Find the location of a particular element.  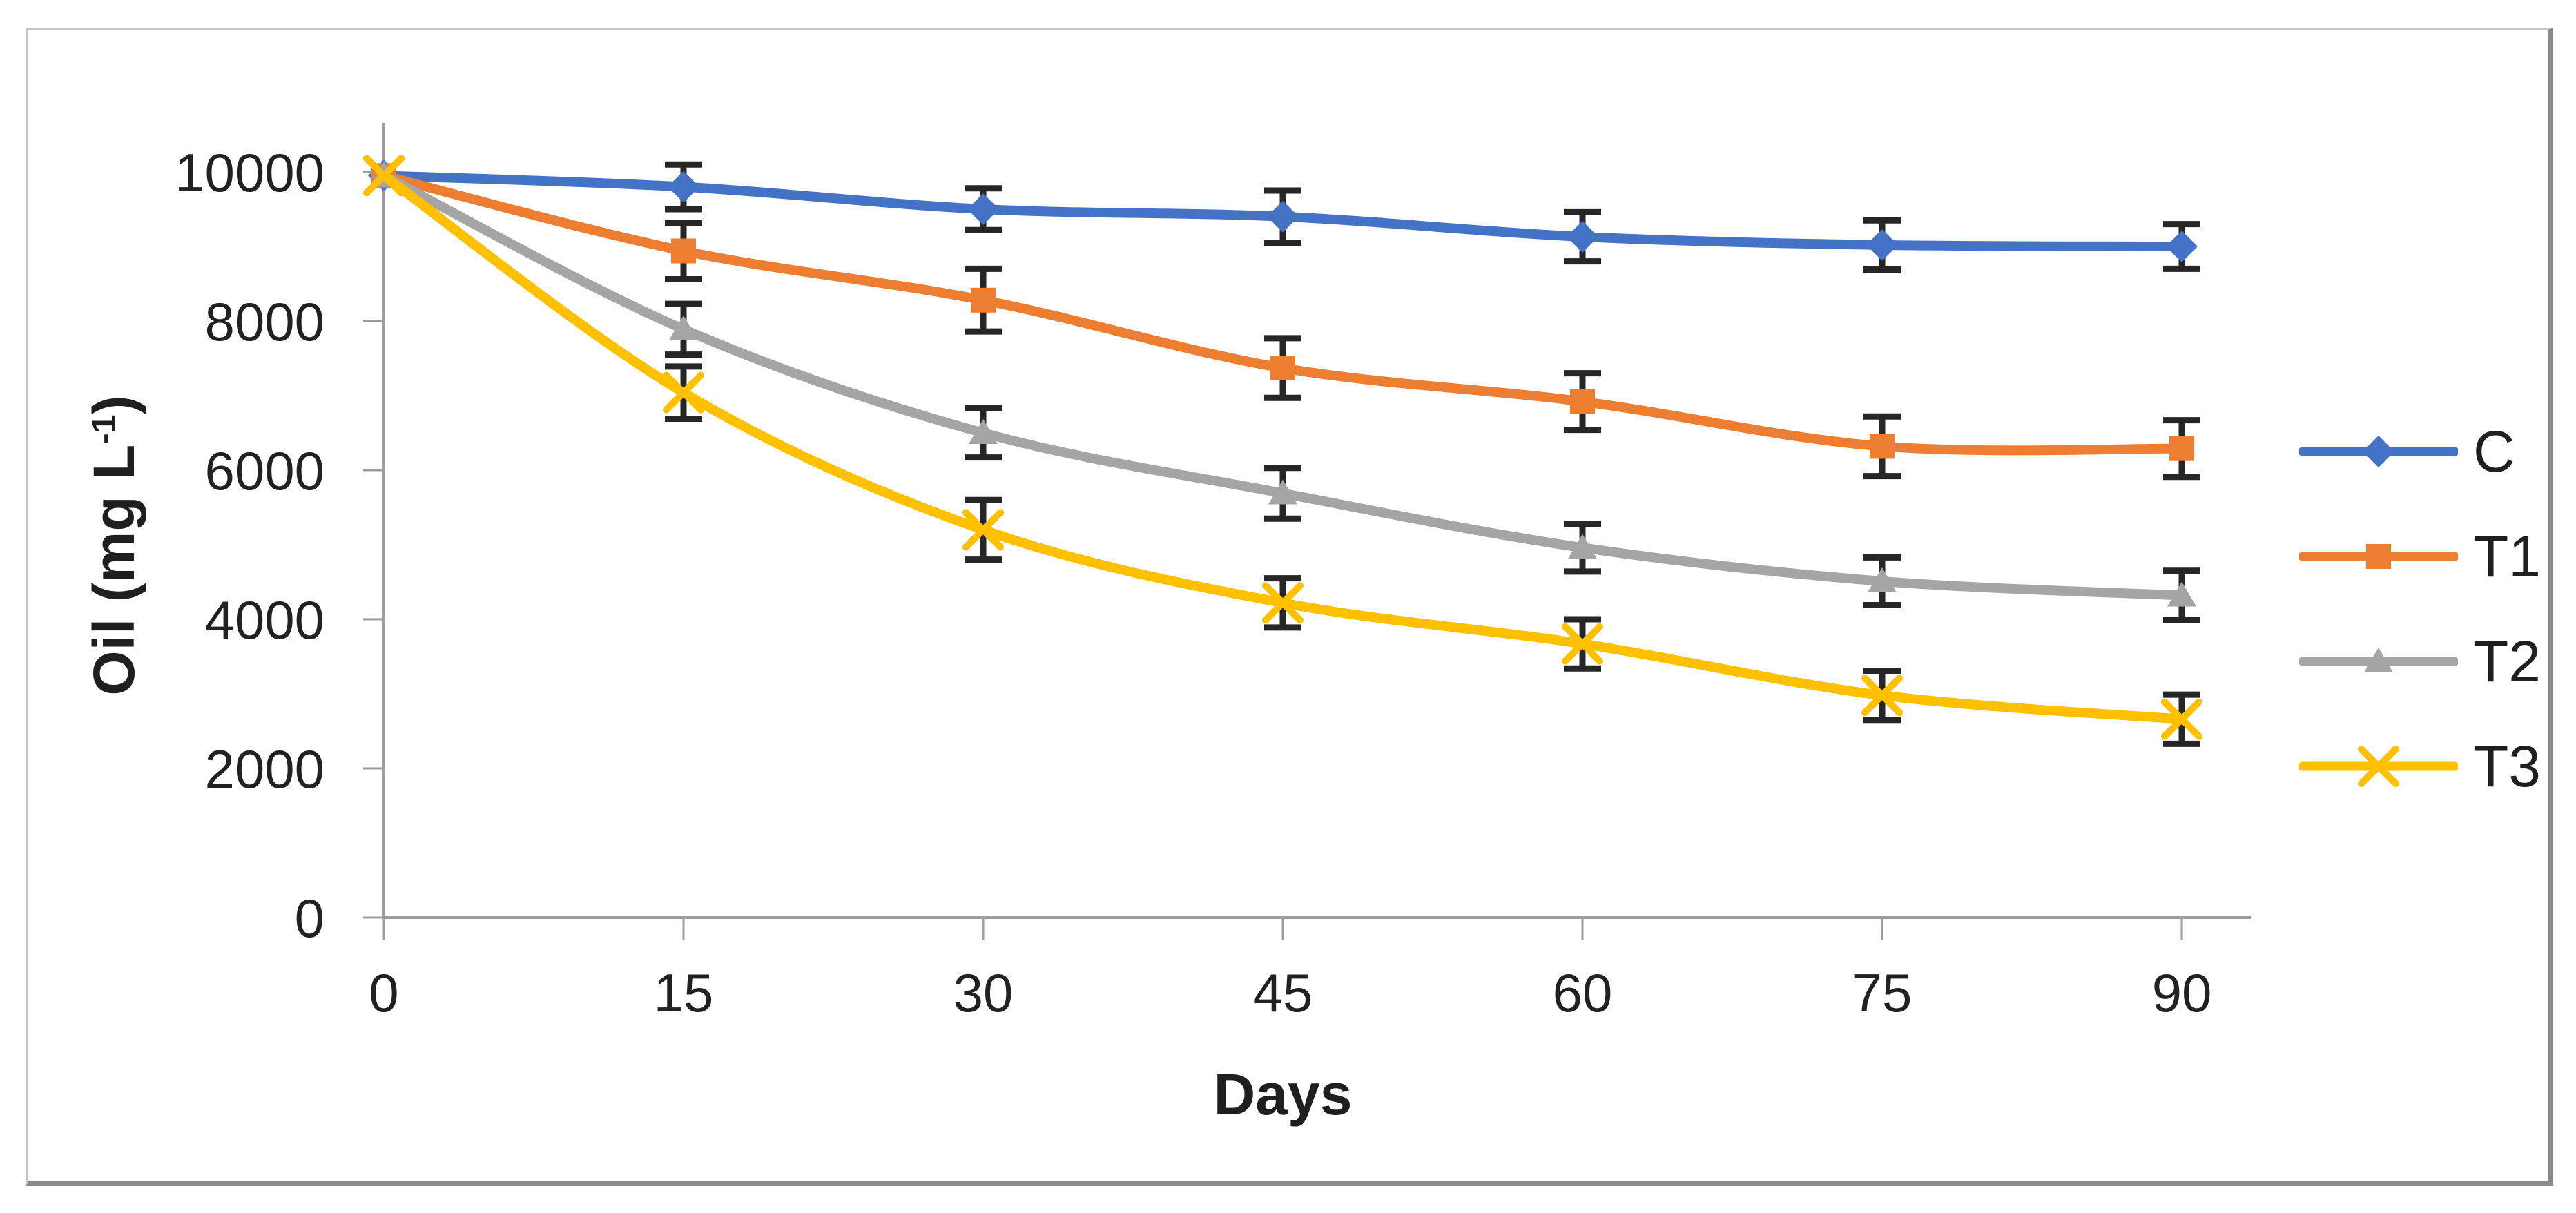

y-tick-label: 4000 is located at coordinates (264, 620).